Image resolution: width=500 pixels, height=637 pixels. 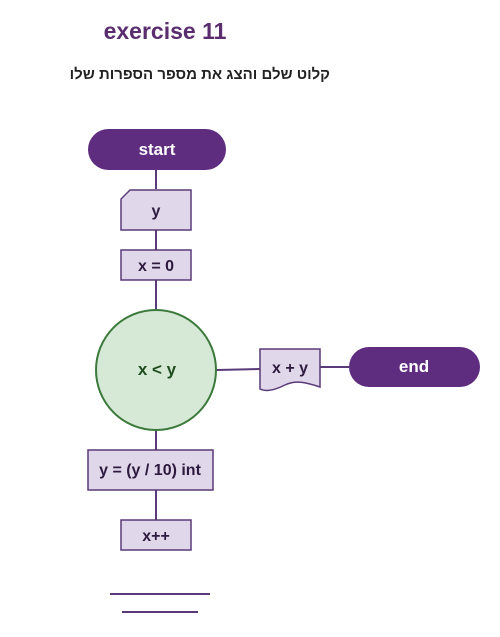 I want to click on output-node: x + y, so click(x=290, y=370).